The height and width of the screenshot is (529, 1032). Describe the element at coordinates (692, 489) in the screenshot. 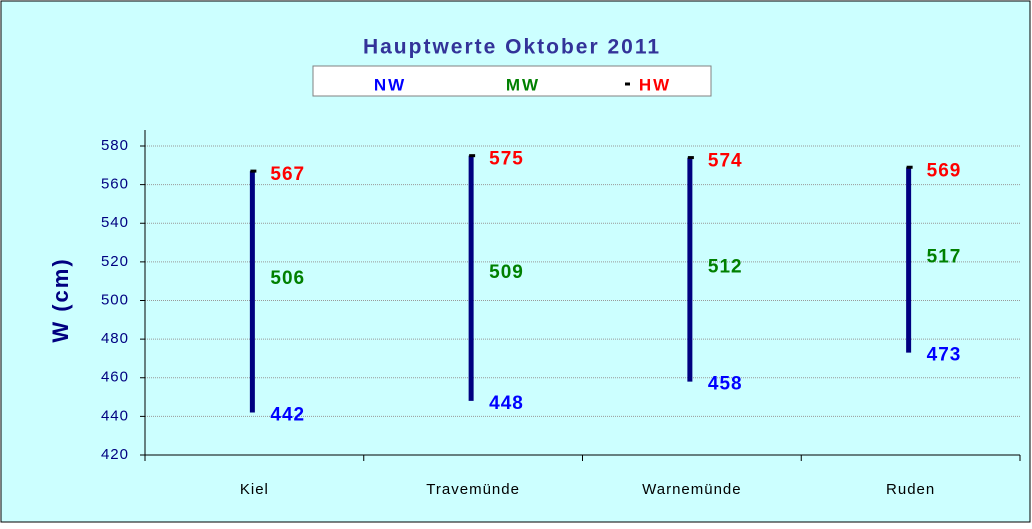

I see `x-tick-label: Warnemünde` at that location.